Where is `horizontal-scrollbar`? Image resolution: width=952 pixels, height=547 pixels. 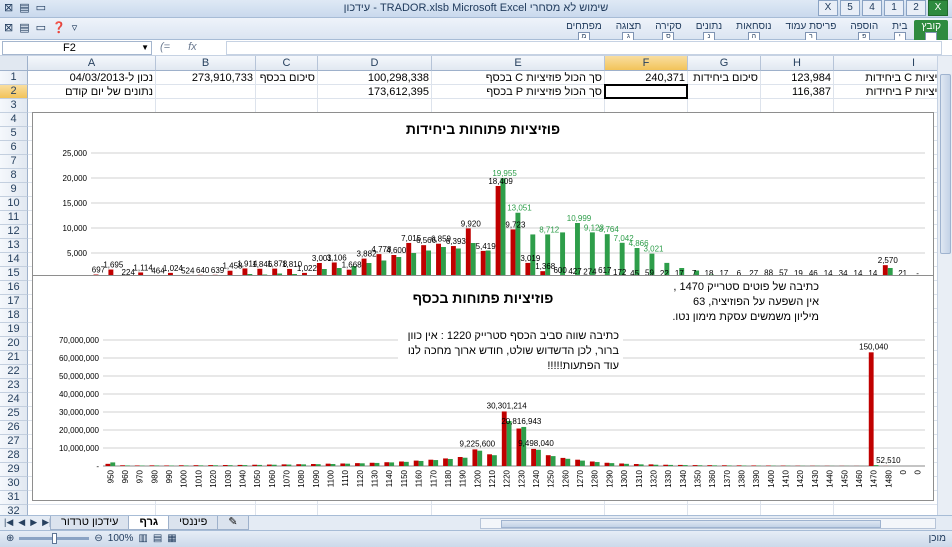 horizontal-scrollbar is located at coordinates (708, 523).